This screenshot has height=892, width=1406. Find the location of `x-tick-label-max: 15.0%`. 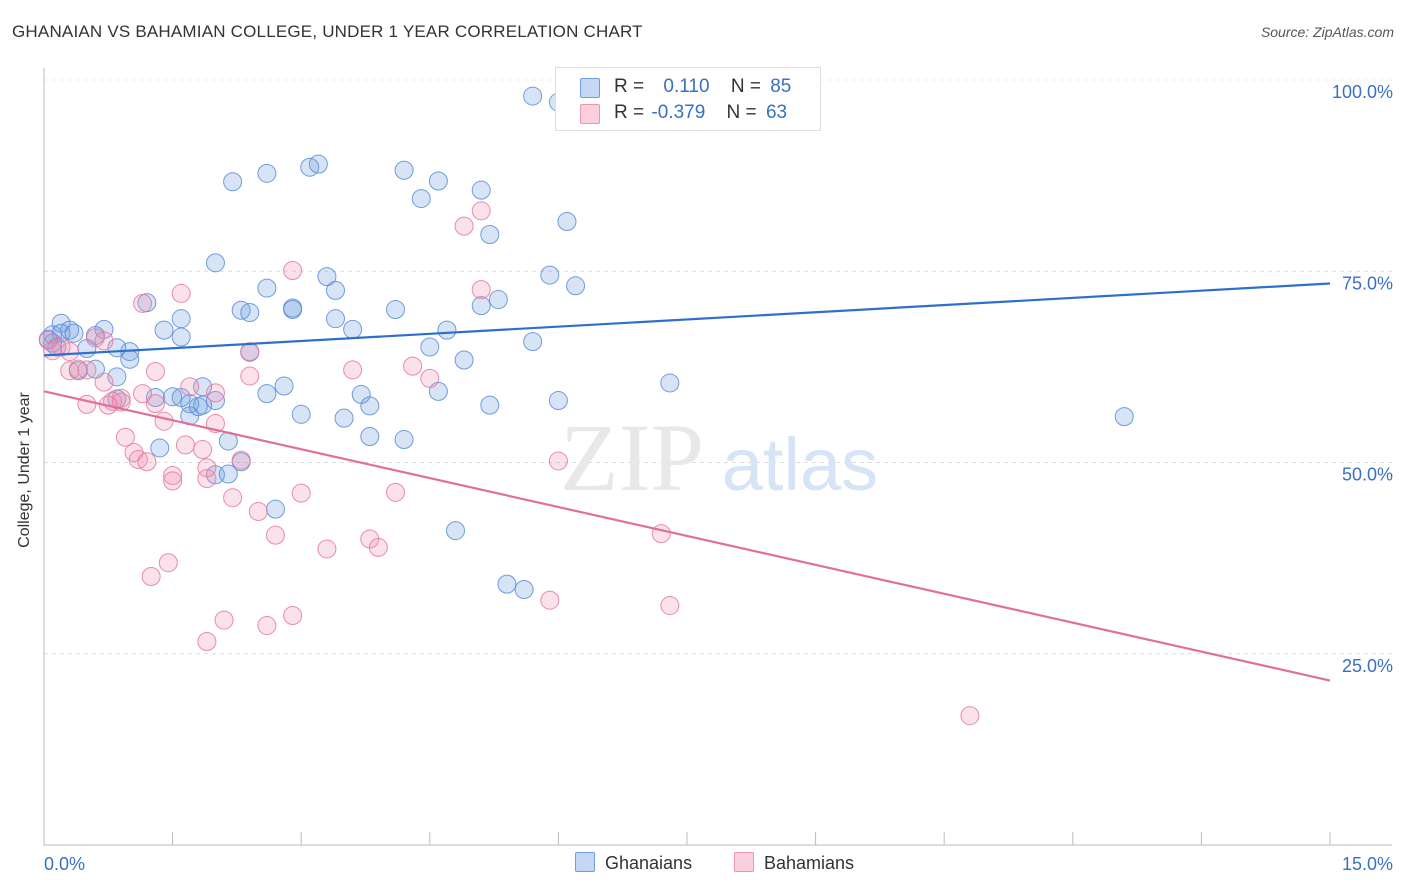

x-tick-label-max: 15.0% is located at coordinates (1367, 864).